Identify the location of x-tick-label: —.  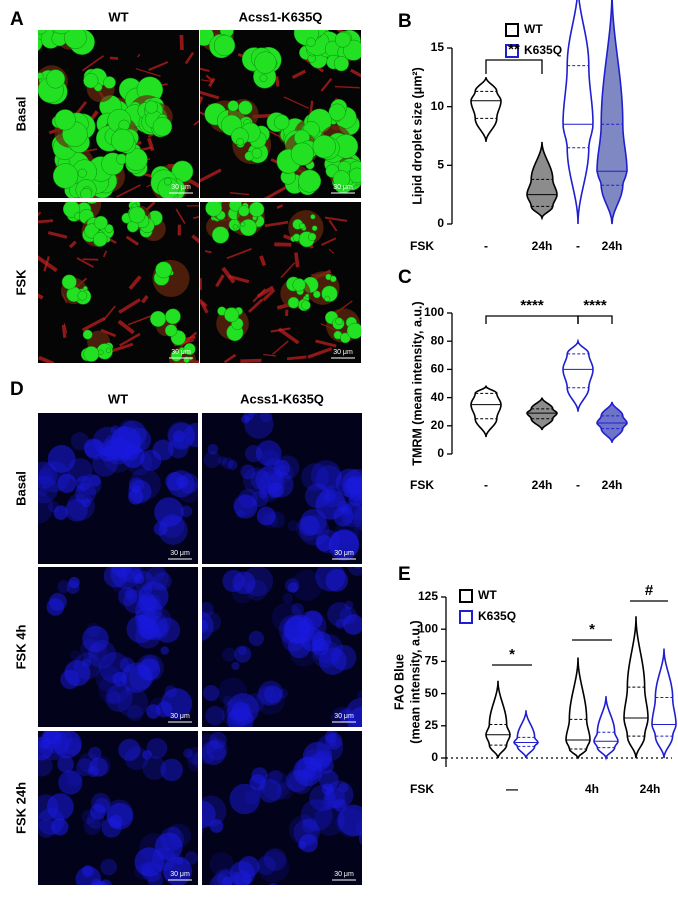
(512, 789).